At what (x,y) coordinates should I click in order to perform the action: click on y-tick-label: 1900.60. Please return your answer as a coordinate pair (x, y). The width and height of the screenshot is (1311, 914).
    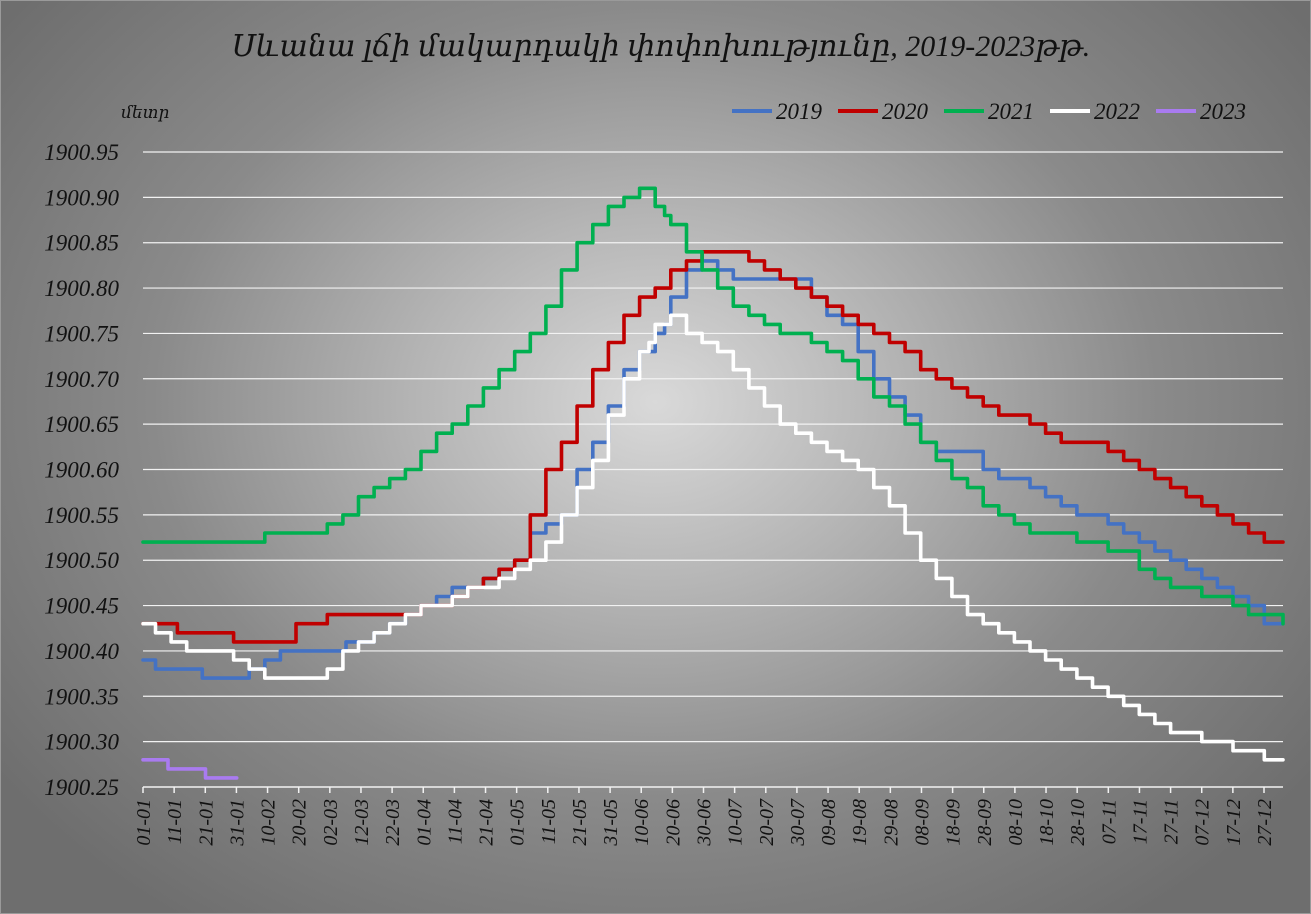
    Looking at the image, I should click on (81, 470).